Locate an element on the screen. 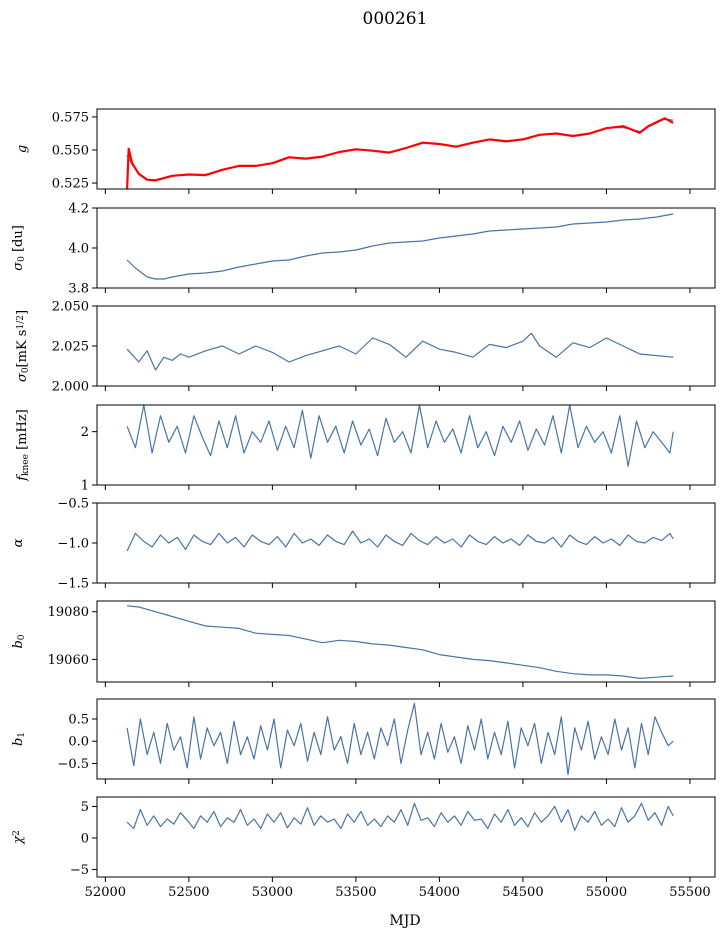 Image resolution: width=725 pixels, height=936 pixels. y-axis-label-part: g is located at coordinates (22, 149).